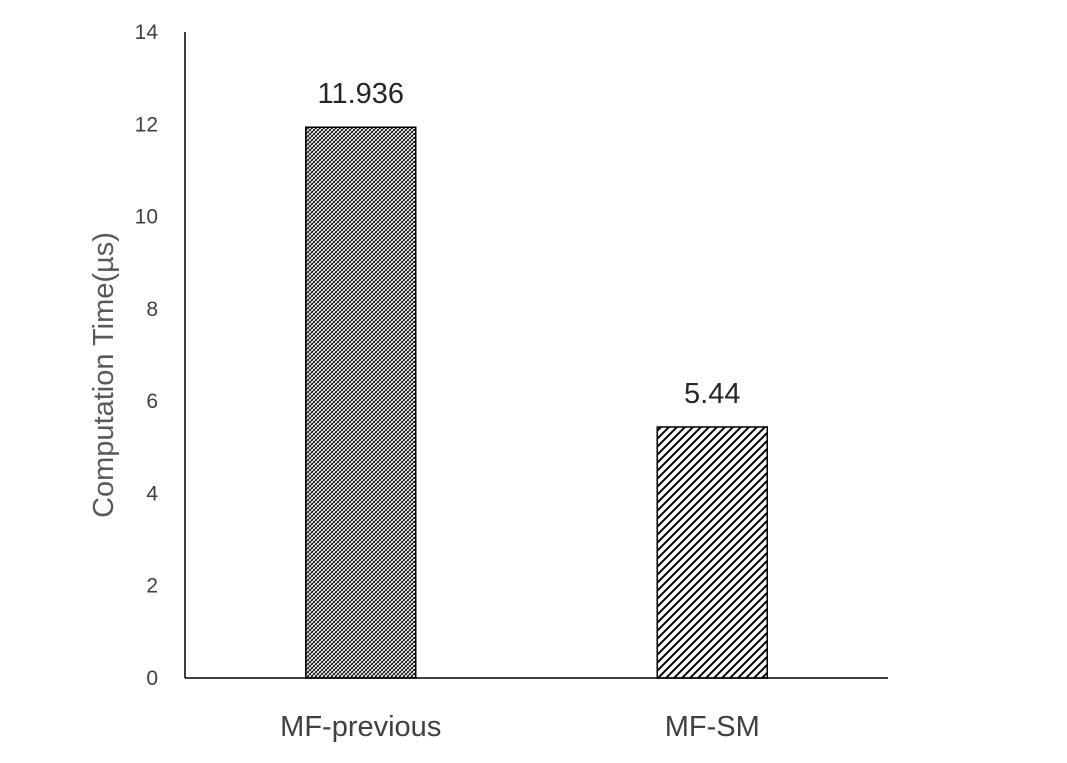 The width and height of the screenshot is (1067, 763). I want to click on x-category-label: MF-SM, so click(712, 727).